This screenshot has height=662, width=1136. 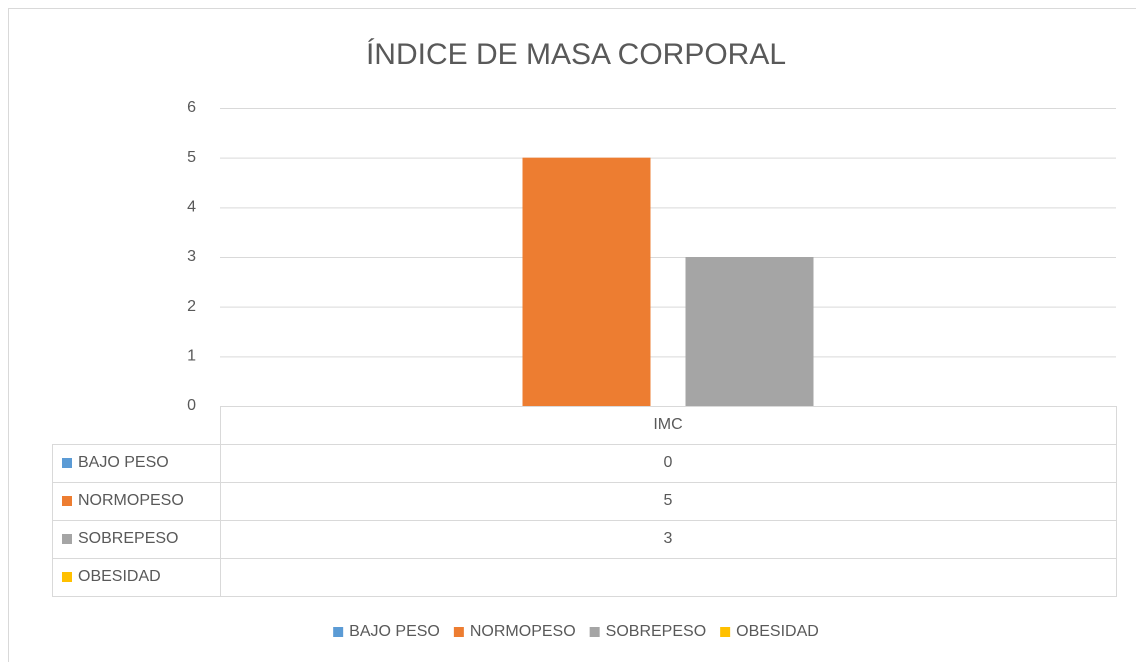 What do you see at coordinates (668, 462) in the screenshot?
I see `table-cell: 0` at bounding box center [668, 462].